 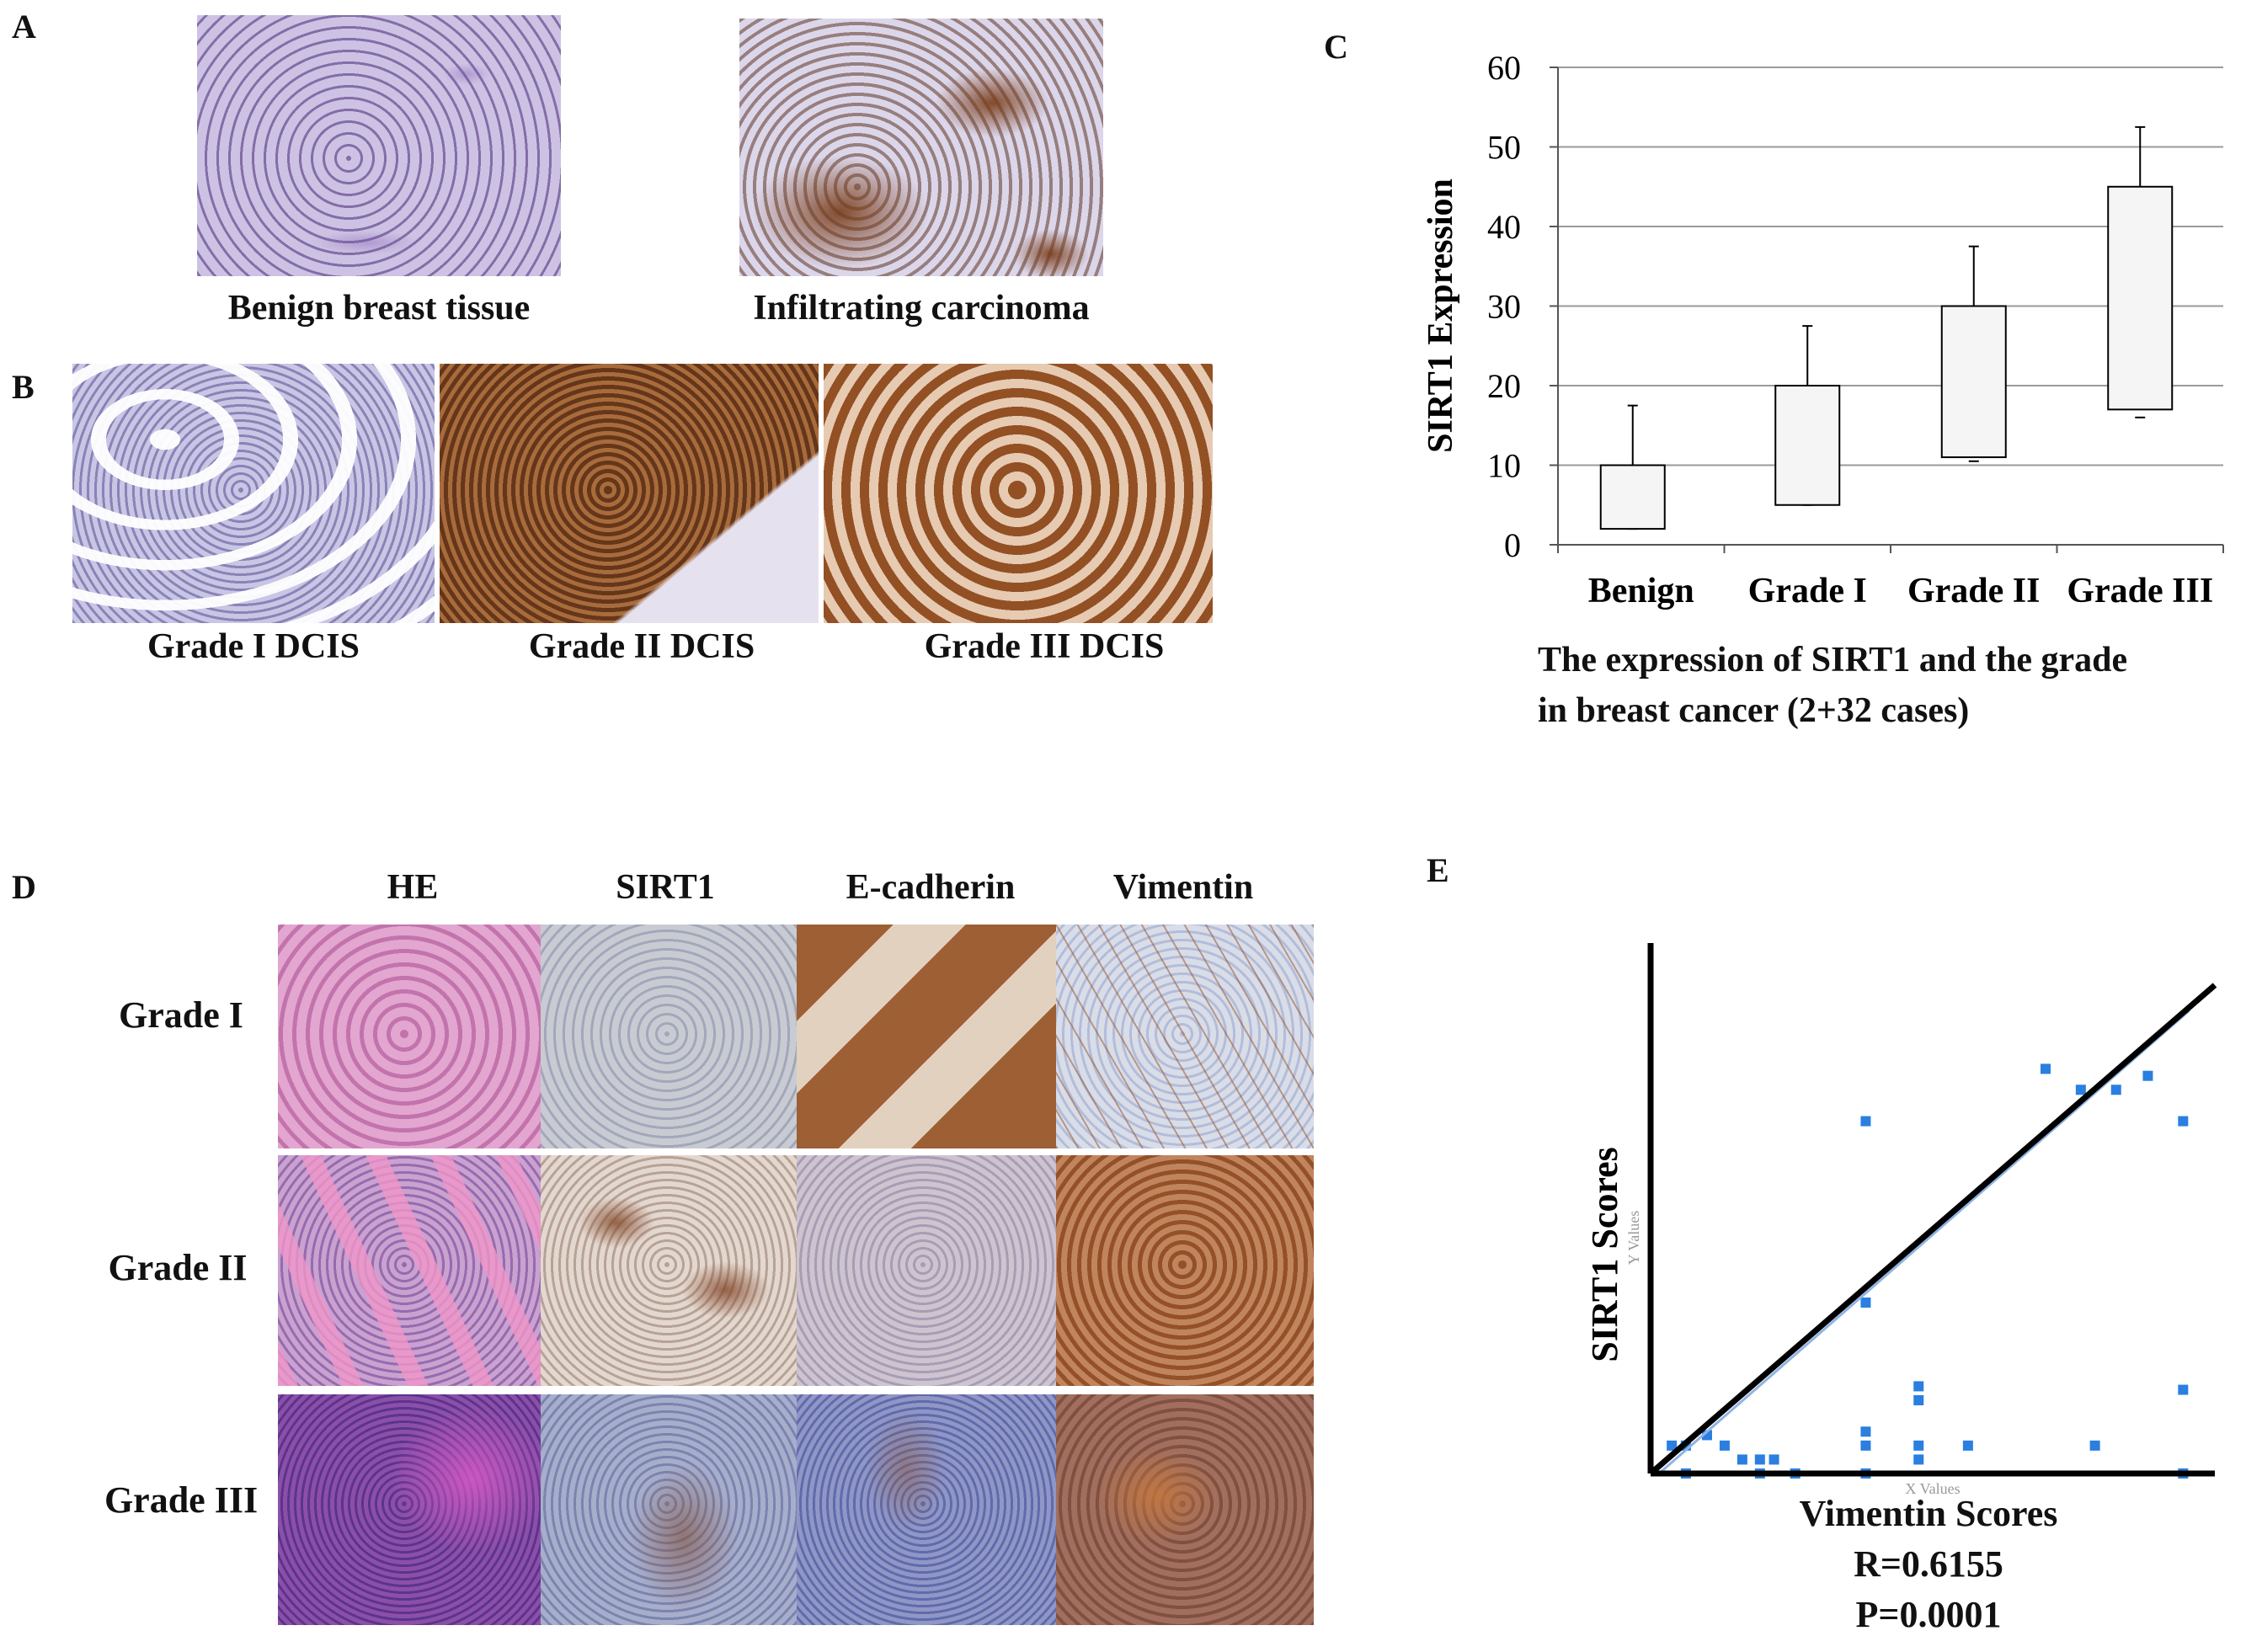 What do you see at coordinates (254, 494) in the screenshot?
I see `grade-i-dcis-image` at bounding box center [254, 494].